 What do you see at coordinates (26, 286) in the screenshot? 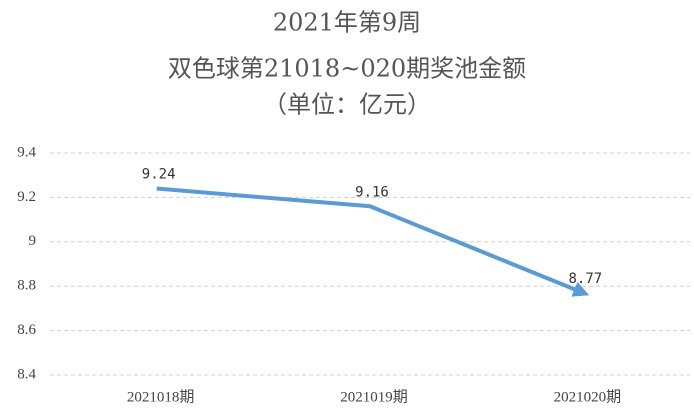
I see `y-tick-label: 8.8` at bounding box center [26, 286].